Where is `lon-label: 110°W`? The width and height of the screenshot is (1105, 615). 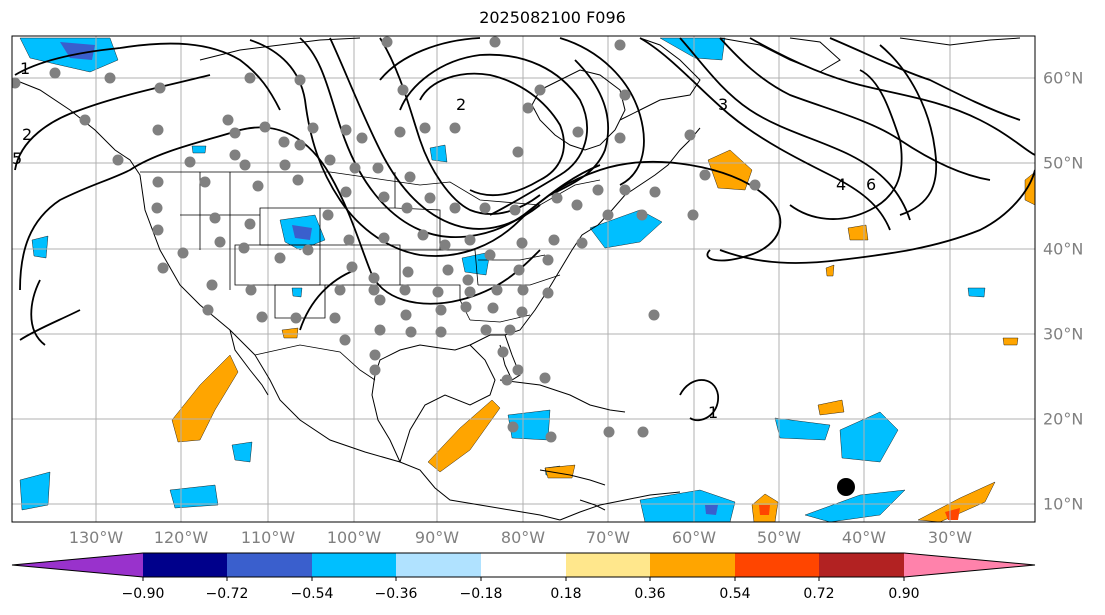 lon-label: 110°W is located at coordinates (268, 537).